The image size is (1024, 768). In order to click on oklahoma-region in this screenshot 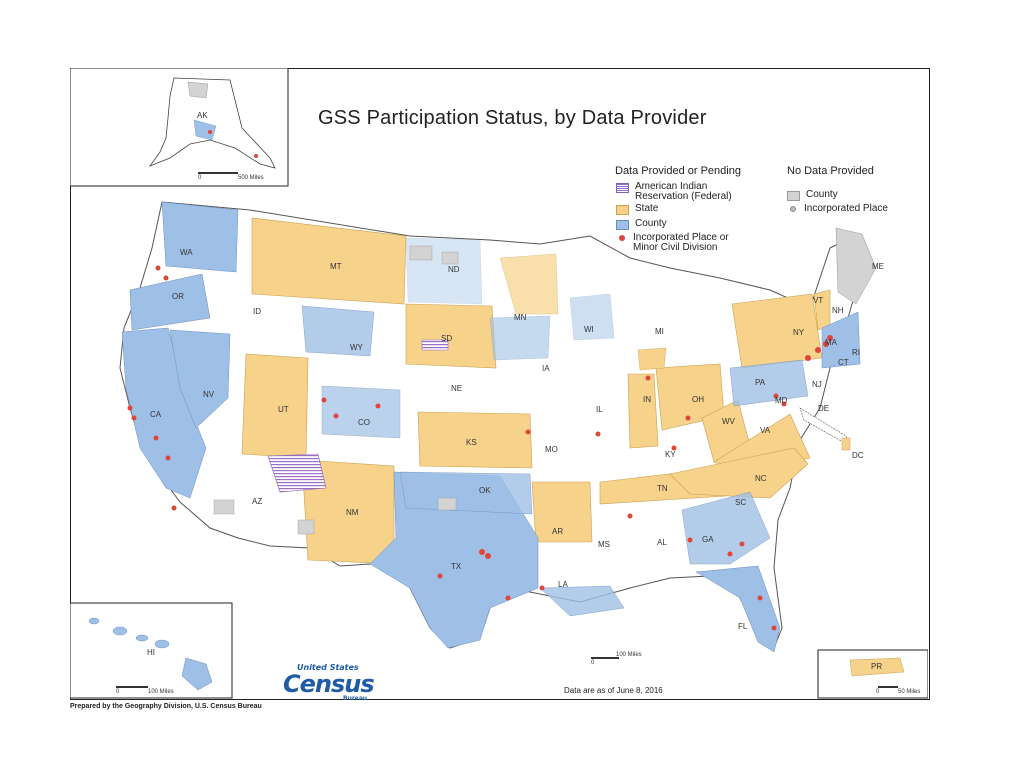, I will do `click(466, 493)`.